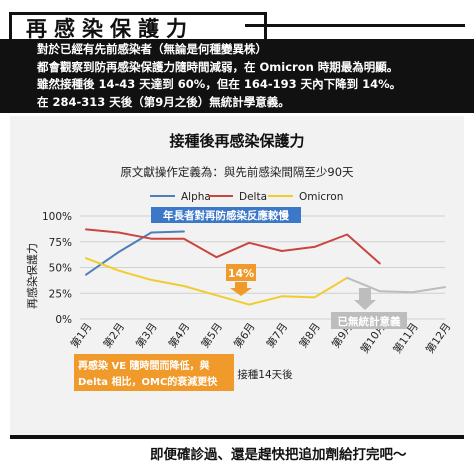 Image resolution: width=474 pixels, height=471 pixels. I want to click on series-line-omicron-nonsignificant, so click(396, 285).